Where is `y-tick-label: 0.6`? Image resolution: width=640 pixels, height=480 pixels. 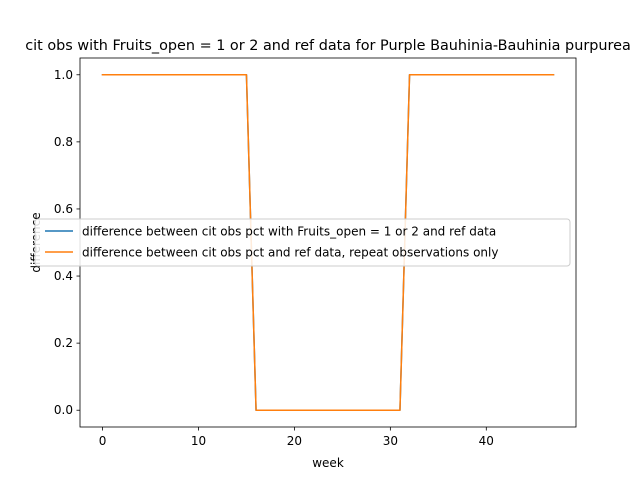 y-tick-label: 0.6 is located at coordinates (63, 209).